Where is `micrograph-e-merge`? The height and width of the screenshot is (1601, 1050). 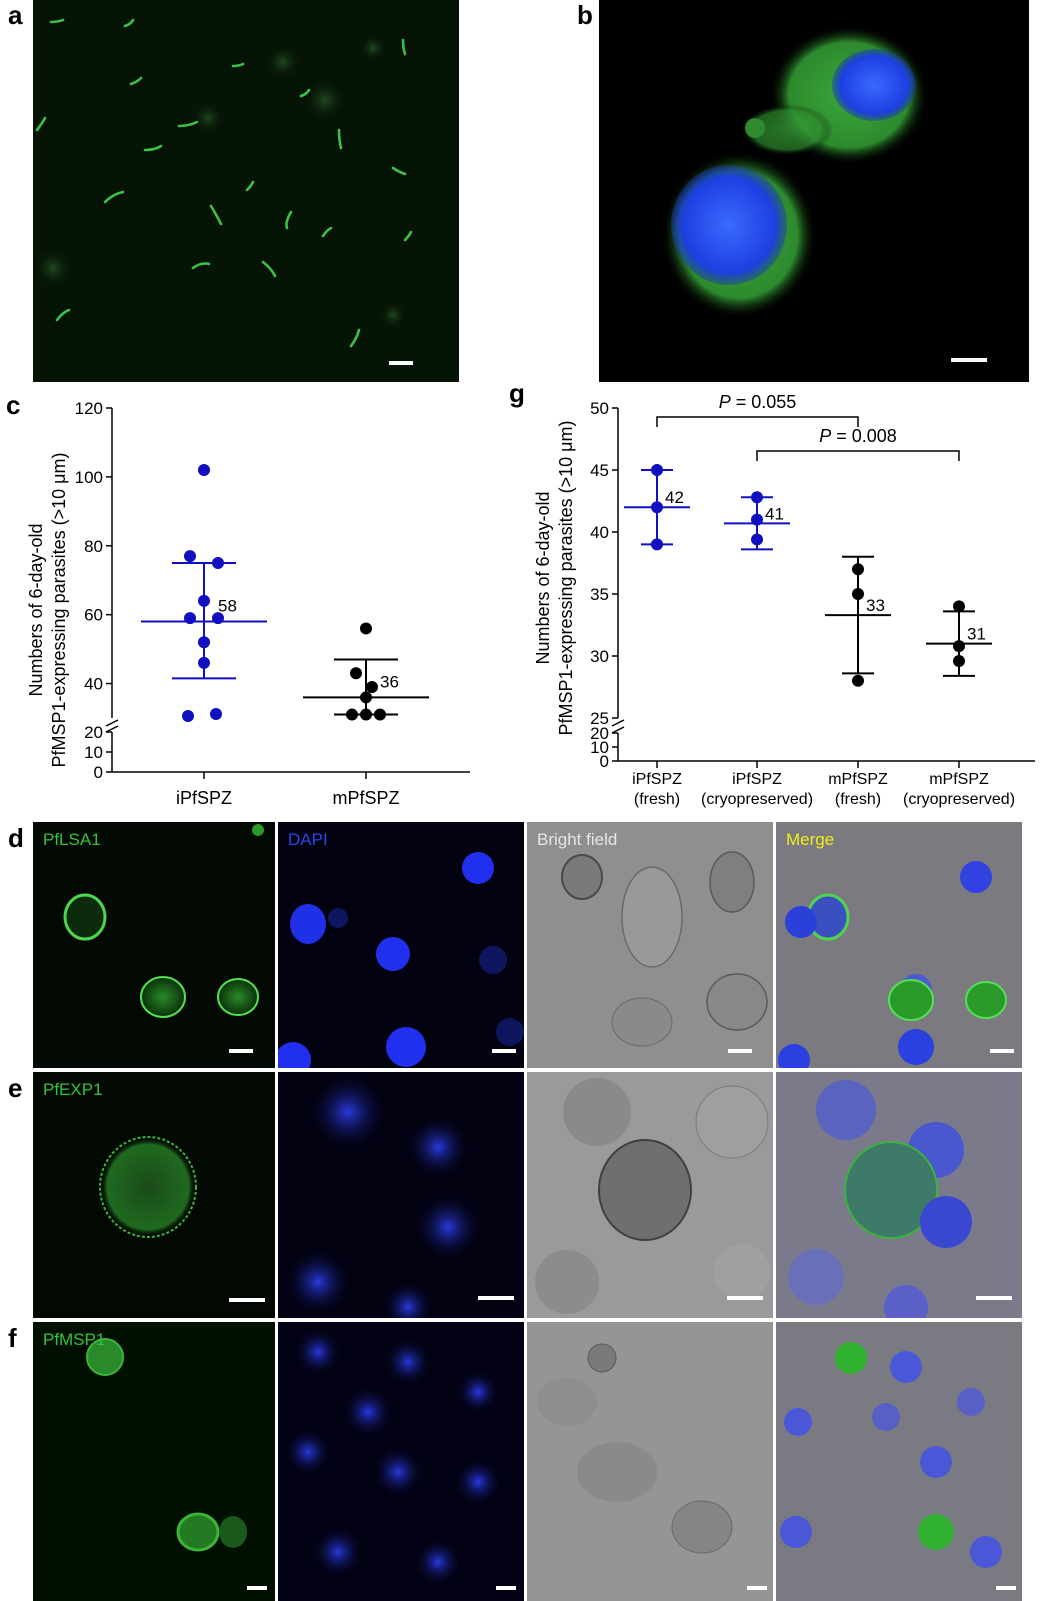 micrograph-e-merge is located at coordinates (899, 1195).